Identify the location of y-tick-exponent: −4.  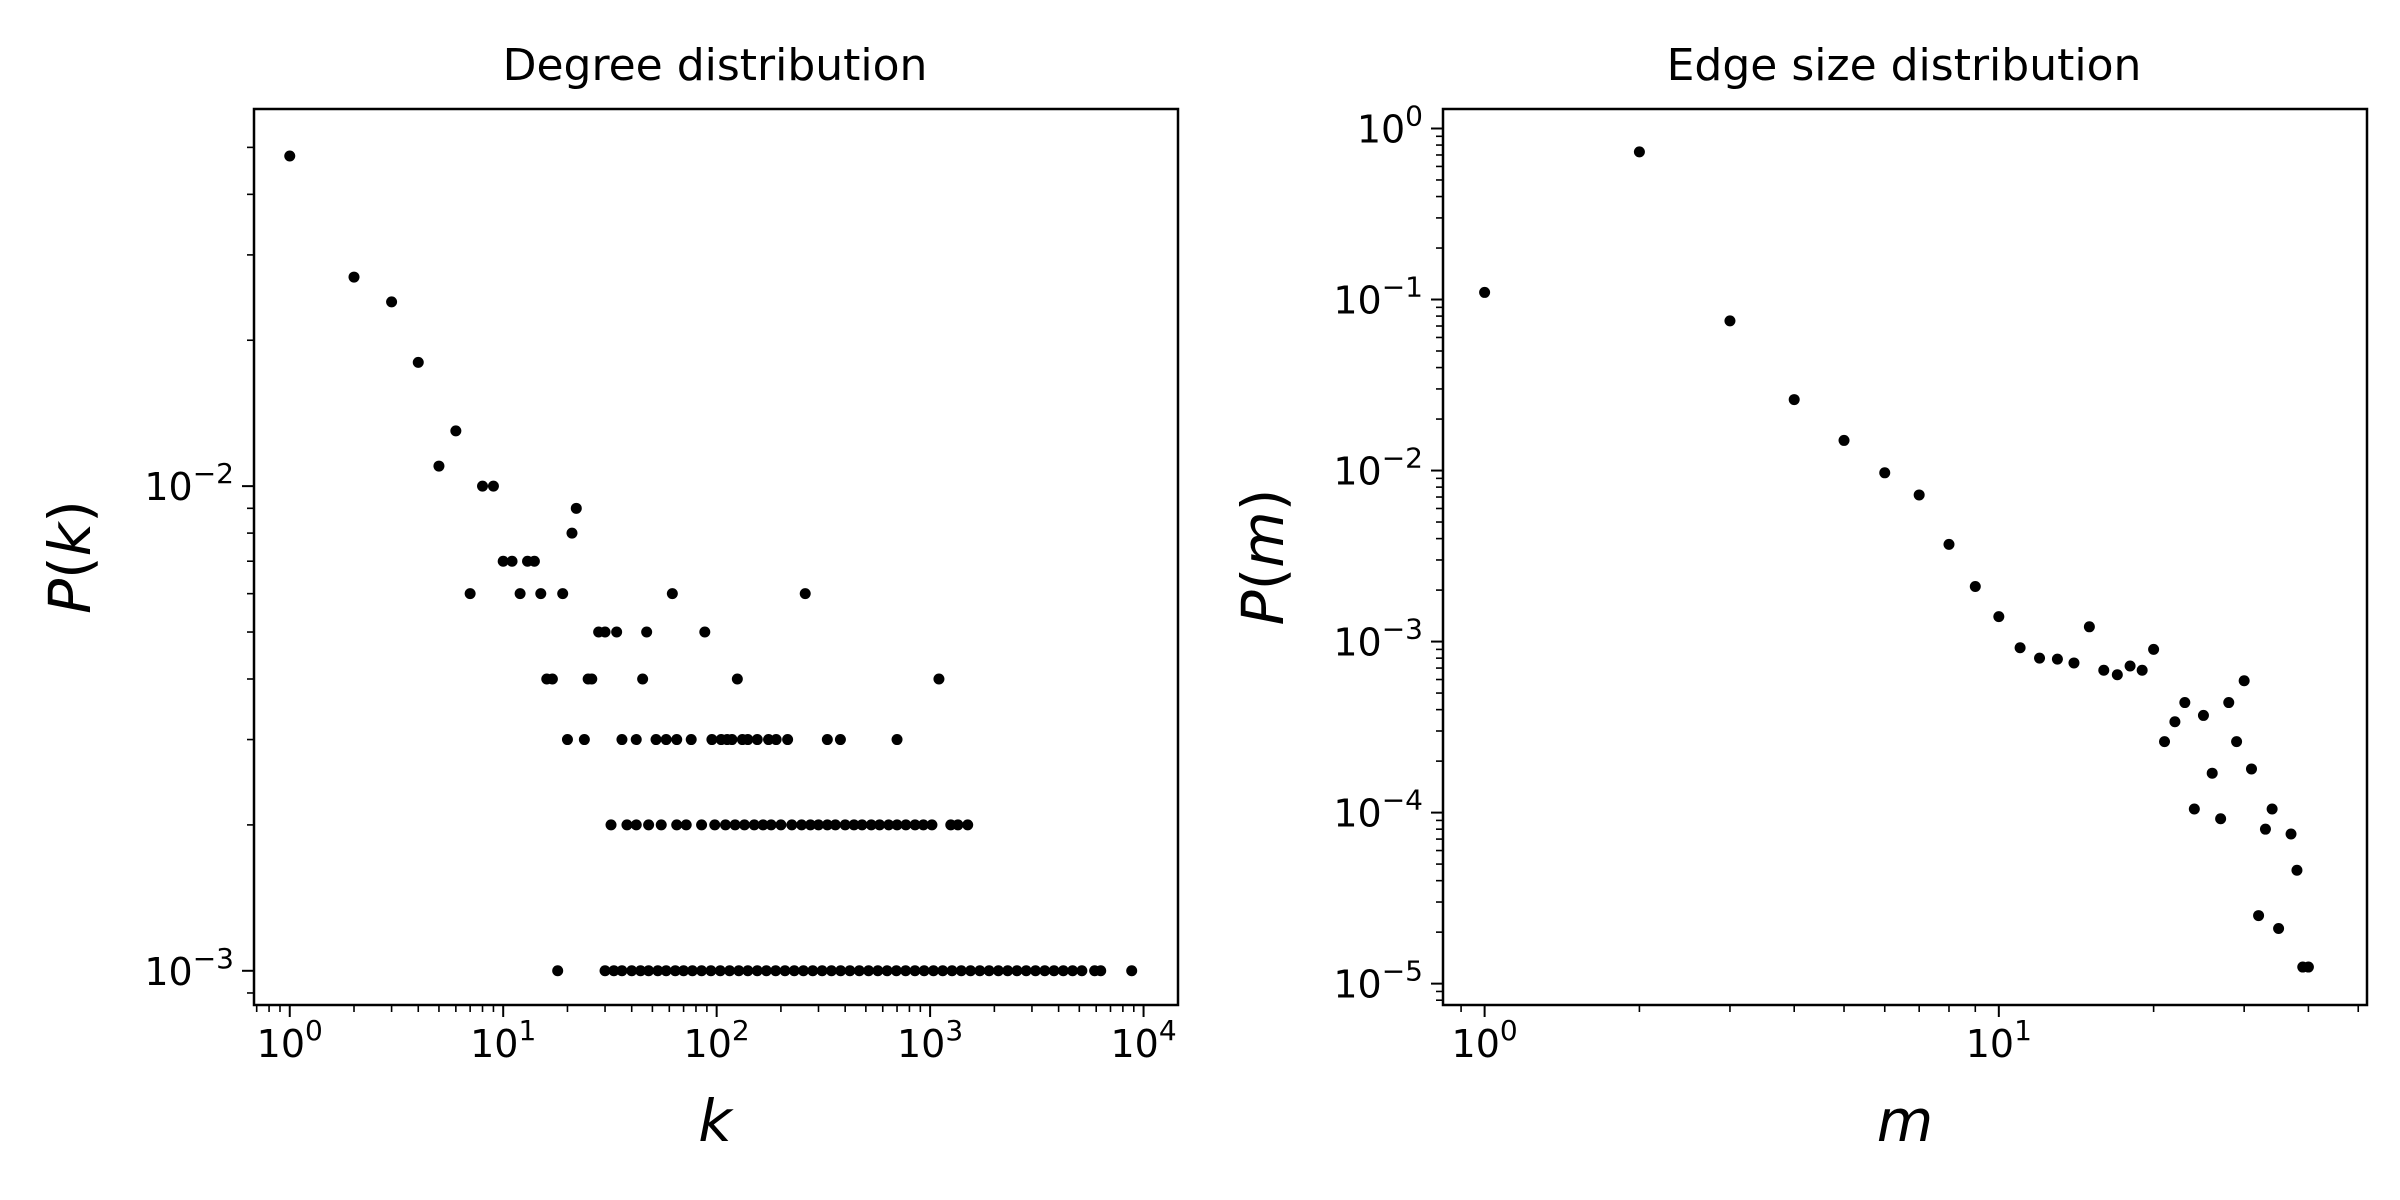
(1402, 800).